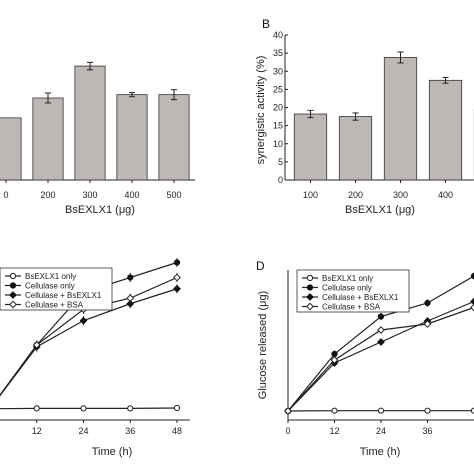 The height and width of the screenshot is (474, 474). I want to click on panel-d-x-tick-label: 36, so click(427, 431).